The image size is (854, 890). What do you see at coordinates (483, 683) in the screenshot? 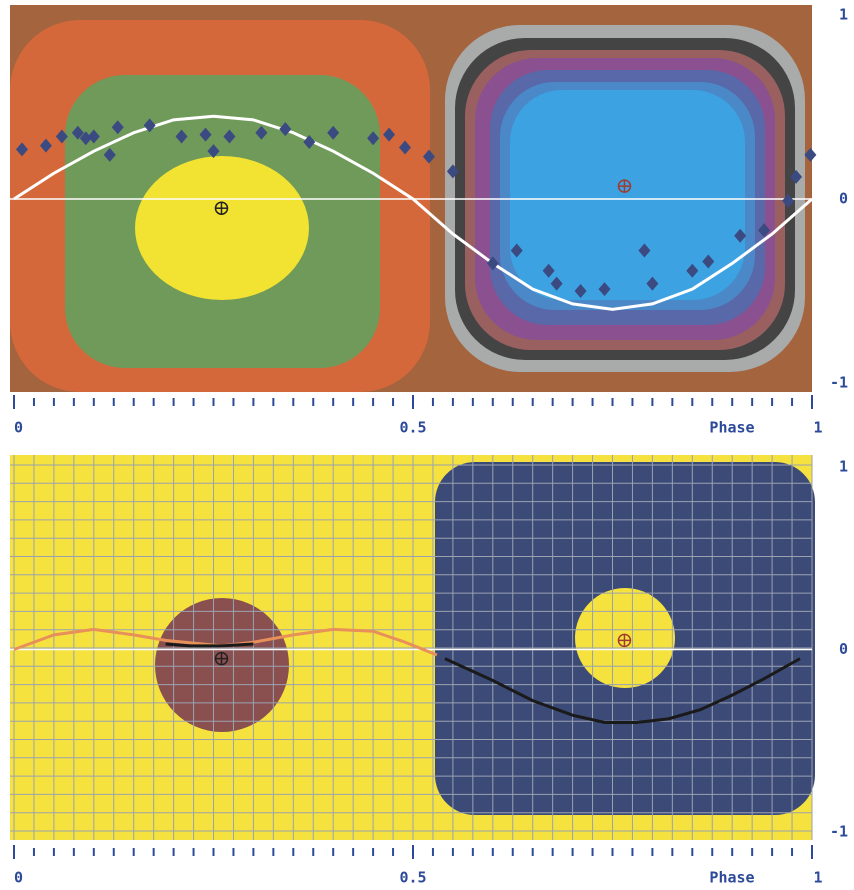
I see `curve` at bounding box center [483, 683].